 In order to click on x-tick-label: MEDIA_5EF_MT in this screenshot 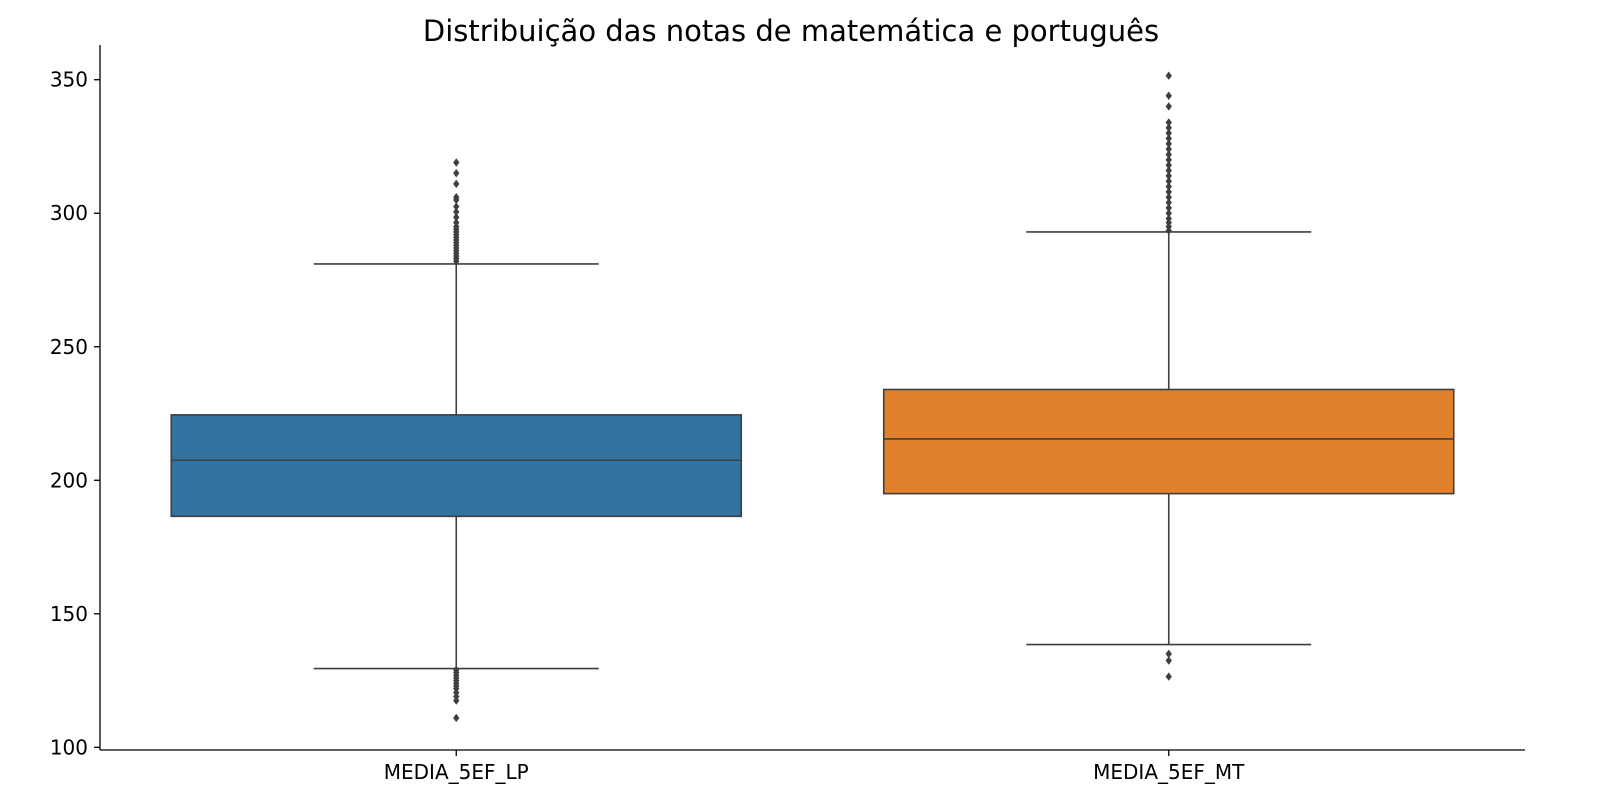, I will do `click(1169, 772)`.